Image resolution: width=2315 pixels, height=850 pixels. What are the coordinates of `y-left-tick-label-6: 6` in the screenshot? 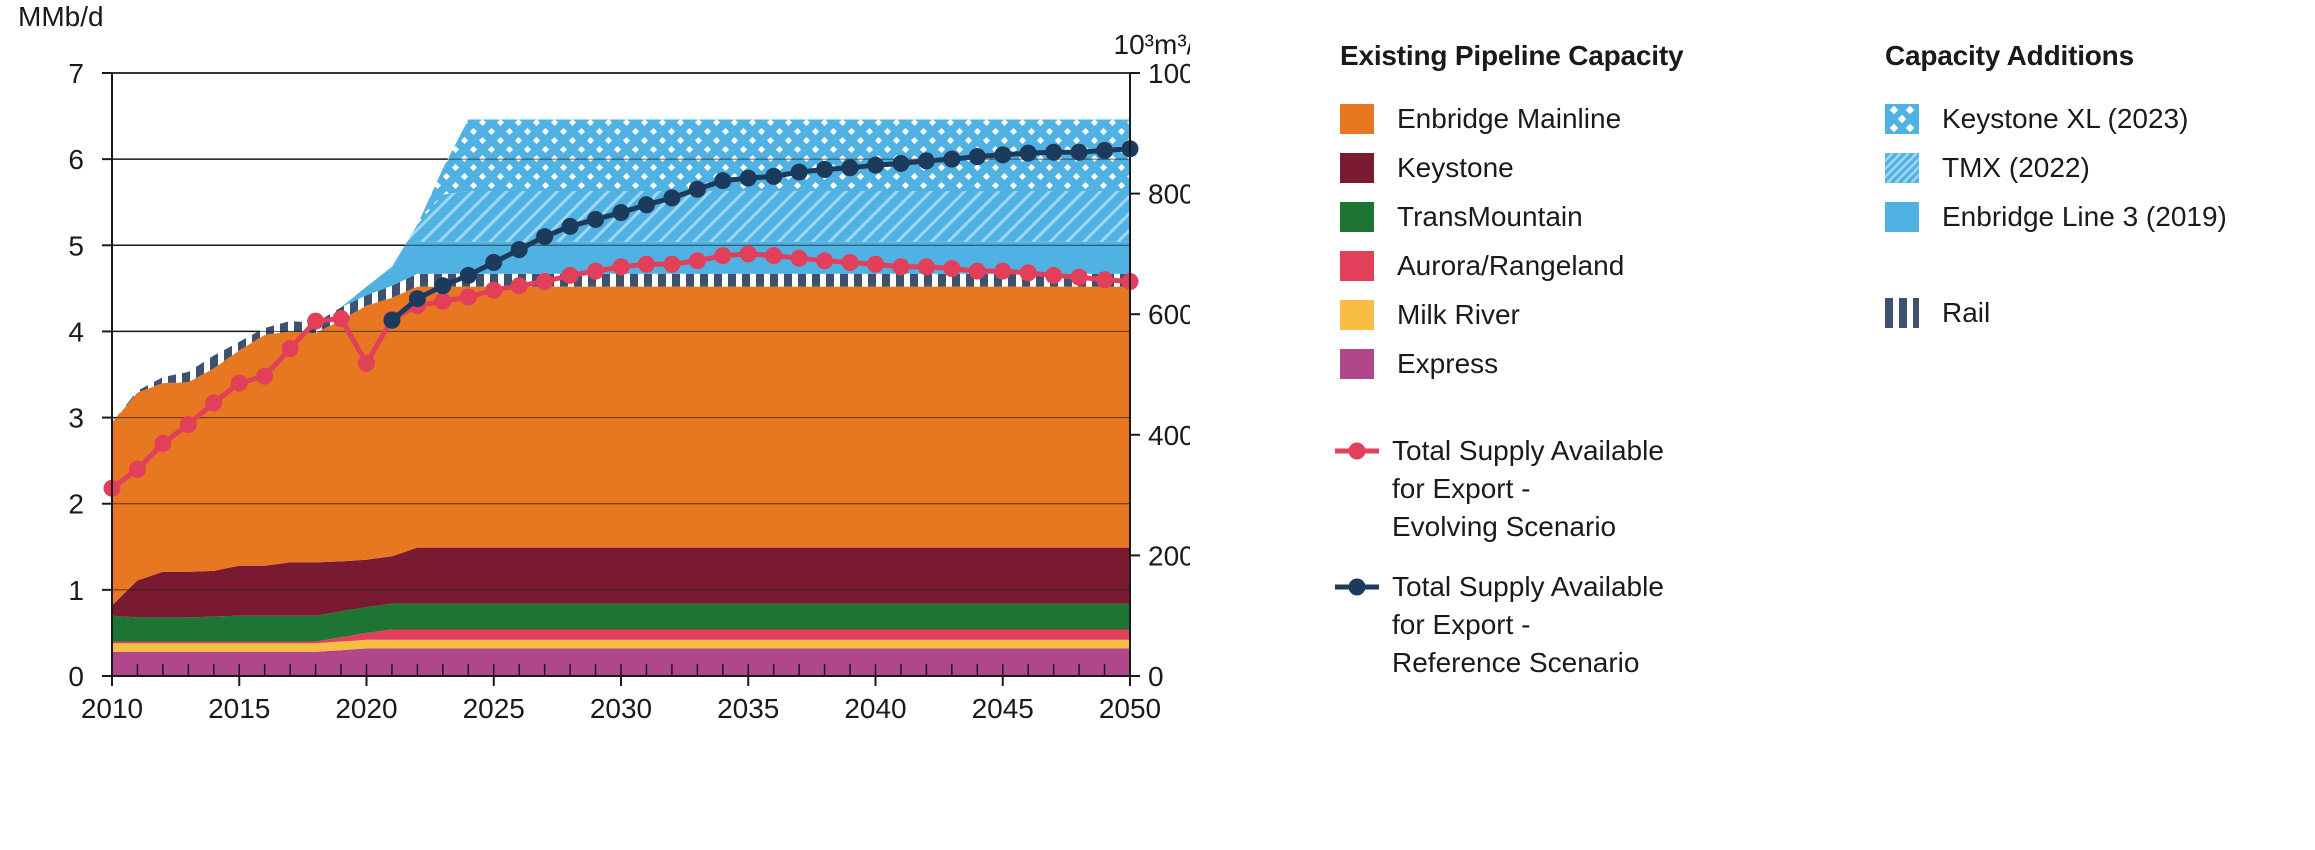 It's located at (76, 159).